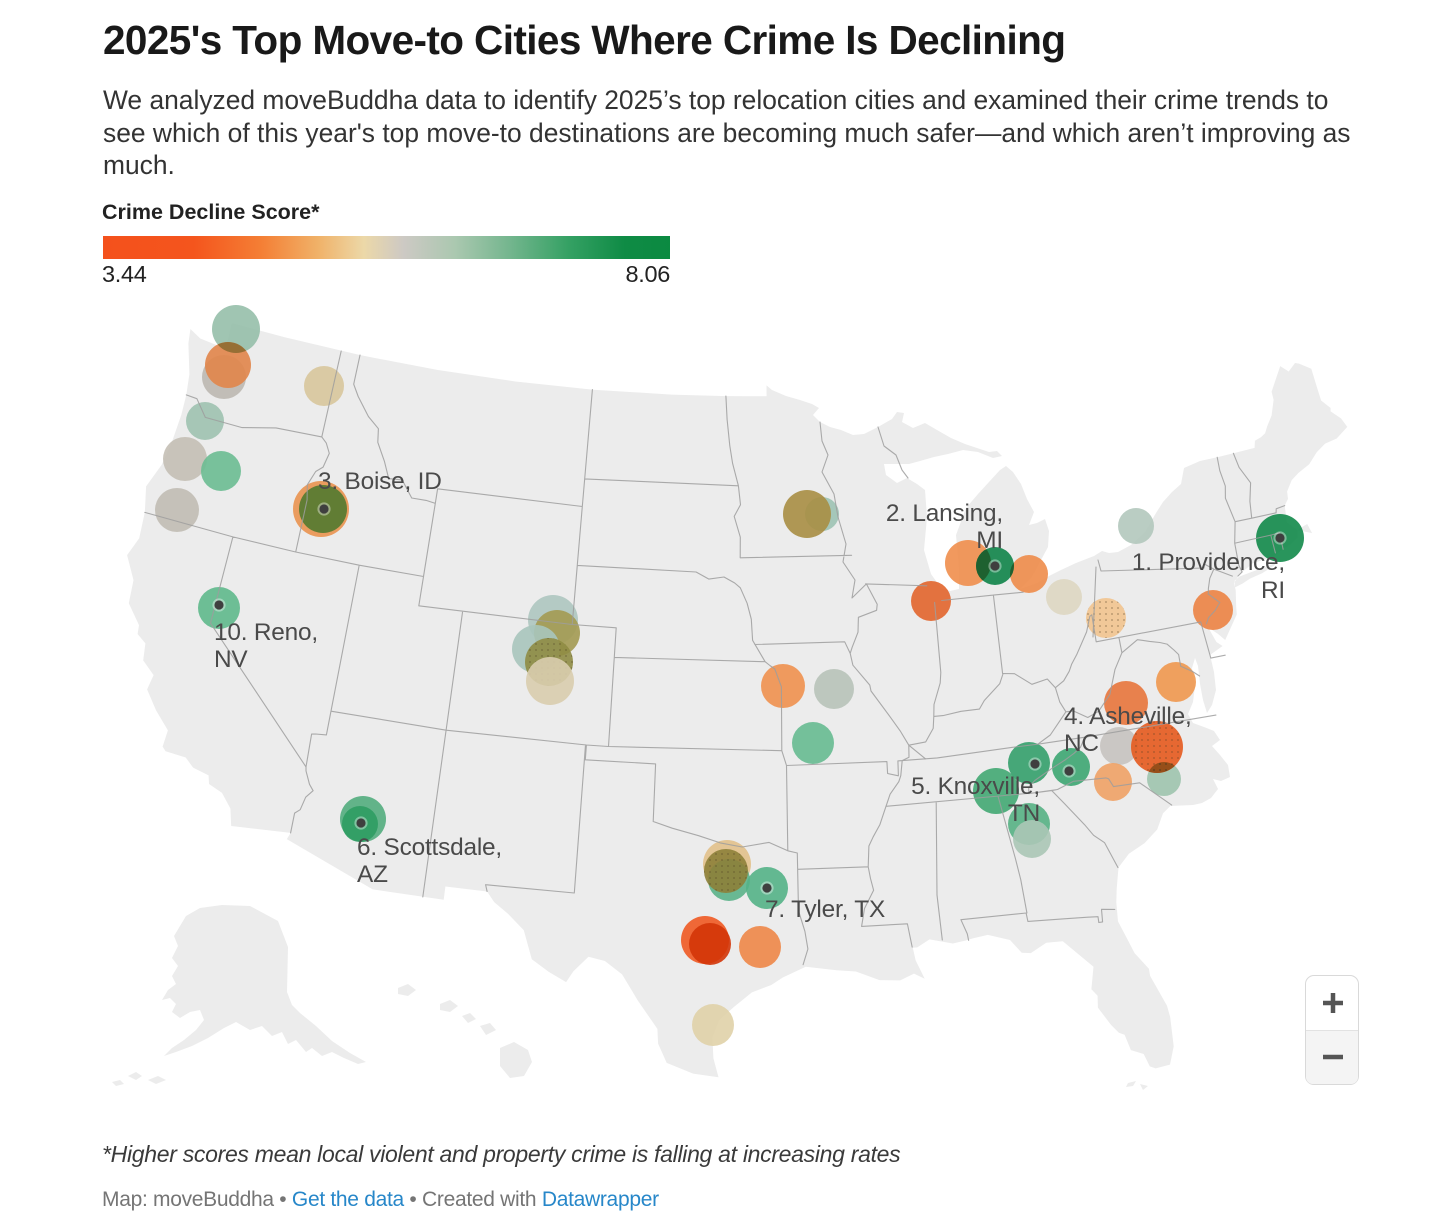 The image size is (1440, 1226). Describe the element at coordinates (266, 632) in the screenshot. I see `svg-text: 10. Reno,` at that location.